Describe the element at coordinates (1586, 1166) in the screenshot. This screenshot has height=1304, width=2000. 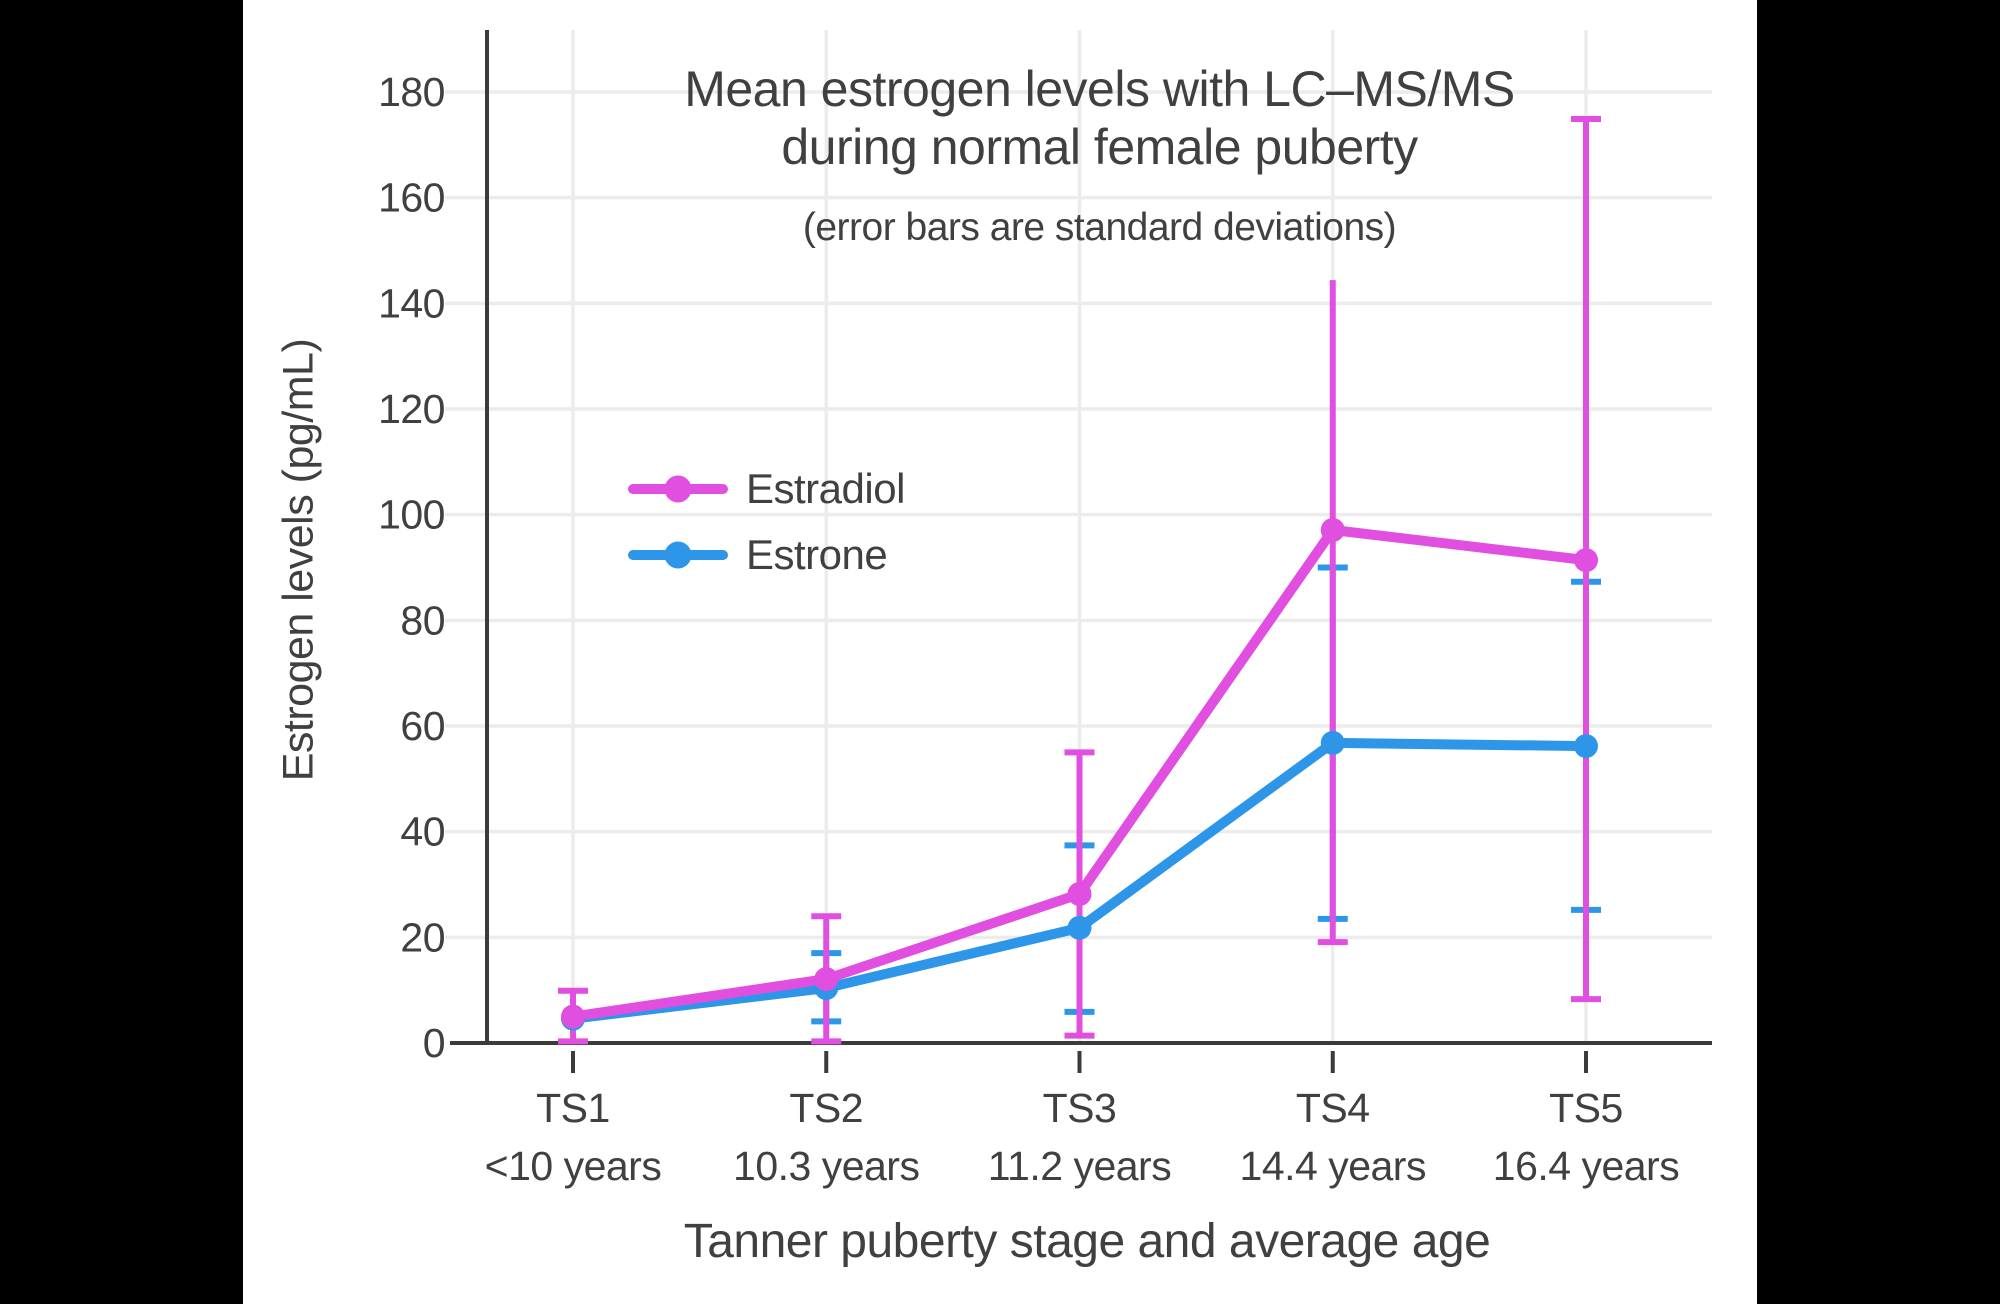
I see `x-tick-label-age: 16.4 years` at that location.